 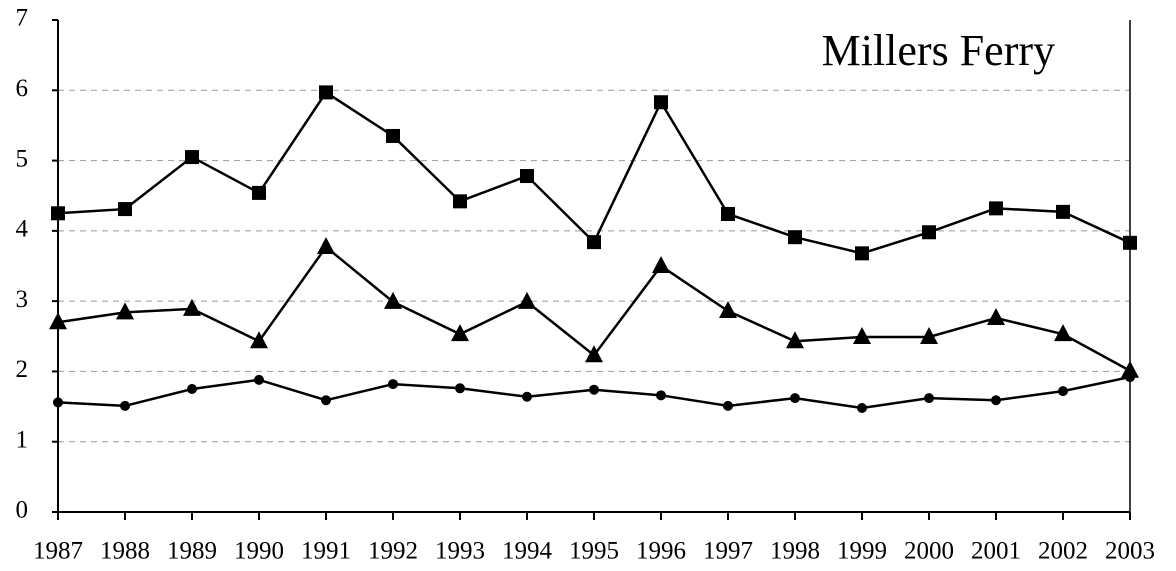 What do you see at coordinates (125, 551) in the screenshot?
I see `x-tick-label: 1988` at bounding box center [125, 551].